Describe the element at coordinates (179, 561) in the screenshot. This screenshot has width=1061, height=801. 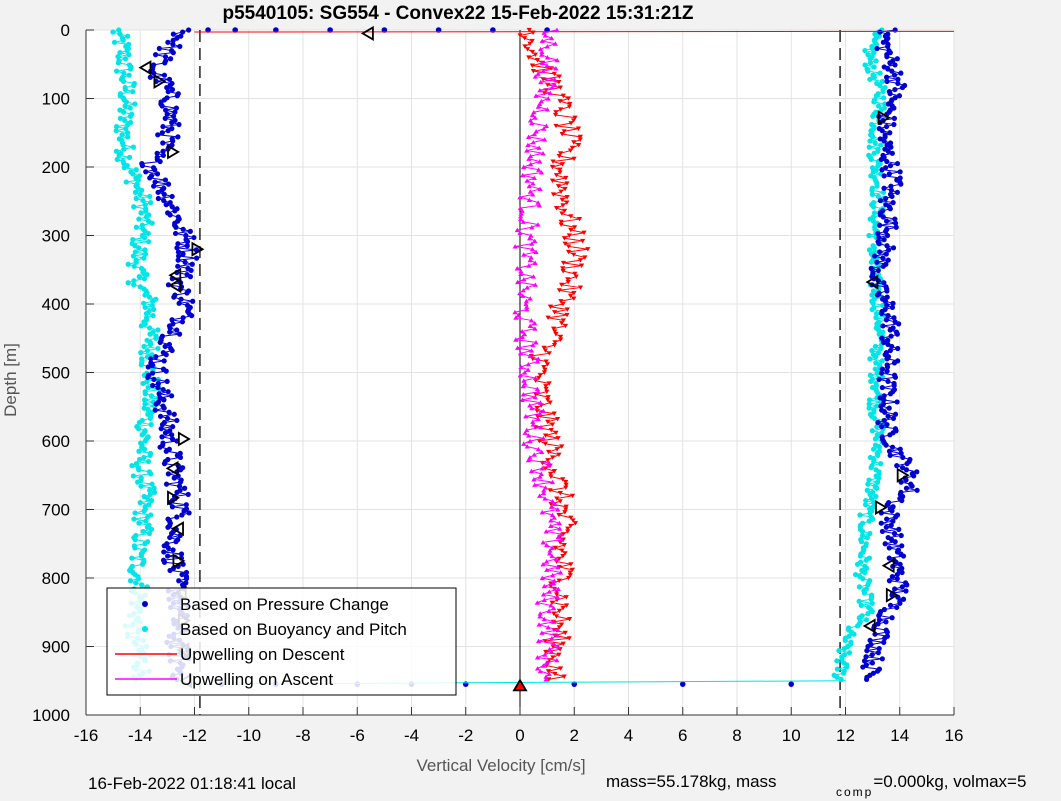
I see `open-triangle-marker` at that location.